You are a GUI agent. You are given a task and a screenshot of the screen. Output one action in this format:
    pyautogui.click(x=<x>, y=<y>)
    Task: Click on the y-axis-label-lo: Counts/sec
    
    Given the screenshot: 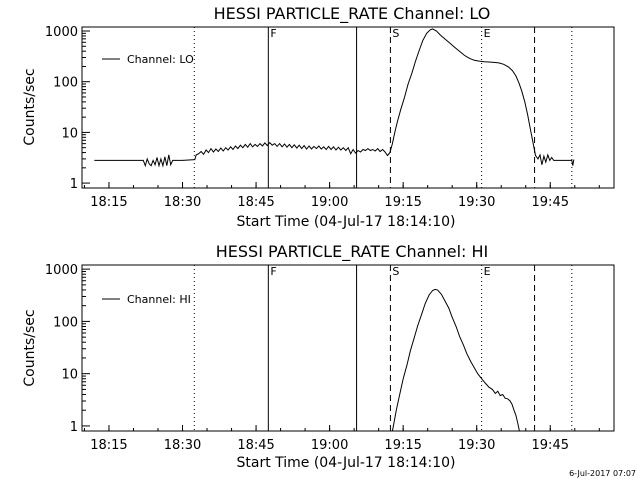 What is the action you would take?
    pyautogui.click(x=30, y=106)
    